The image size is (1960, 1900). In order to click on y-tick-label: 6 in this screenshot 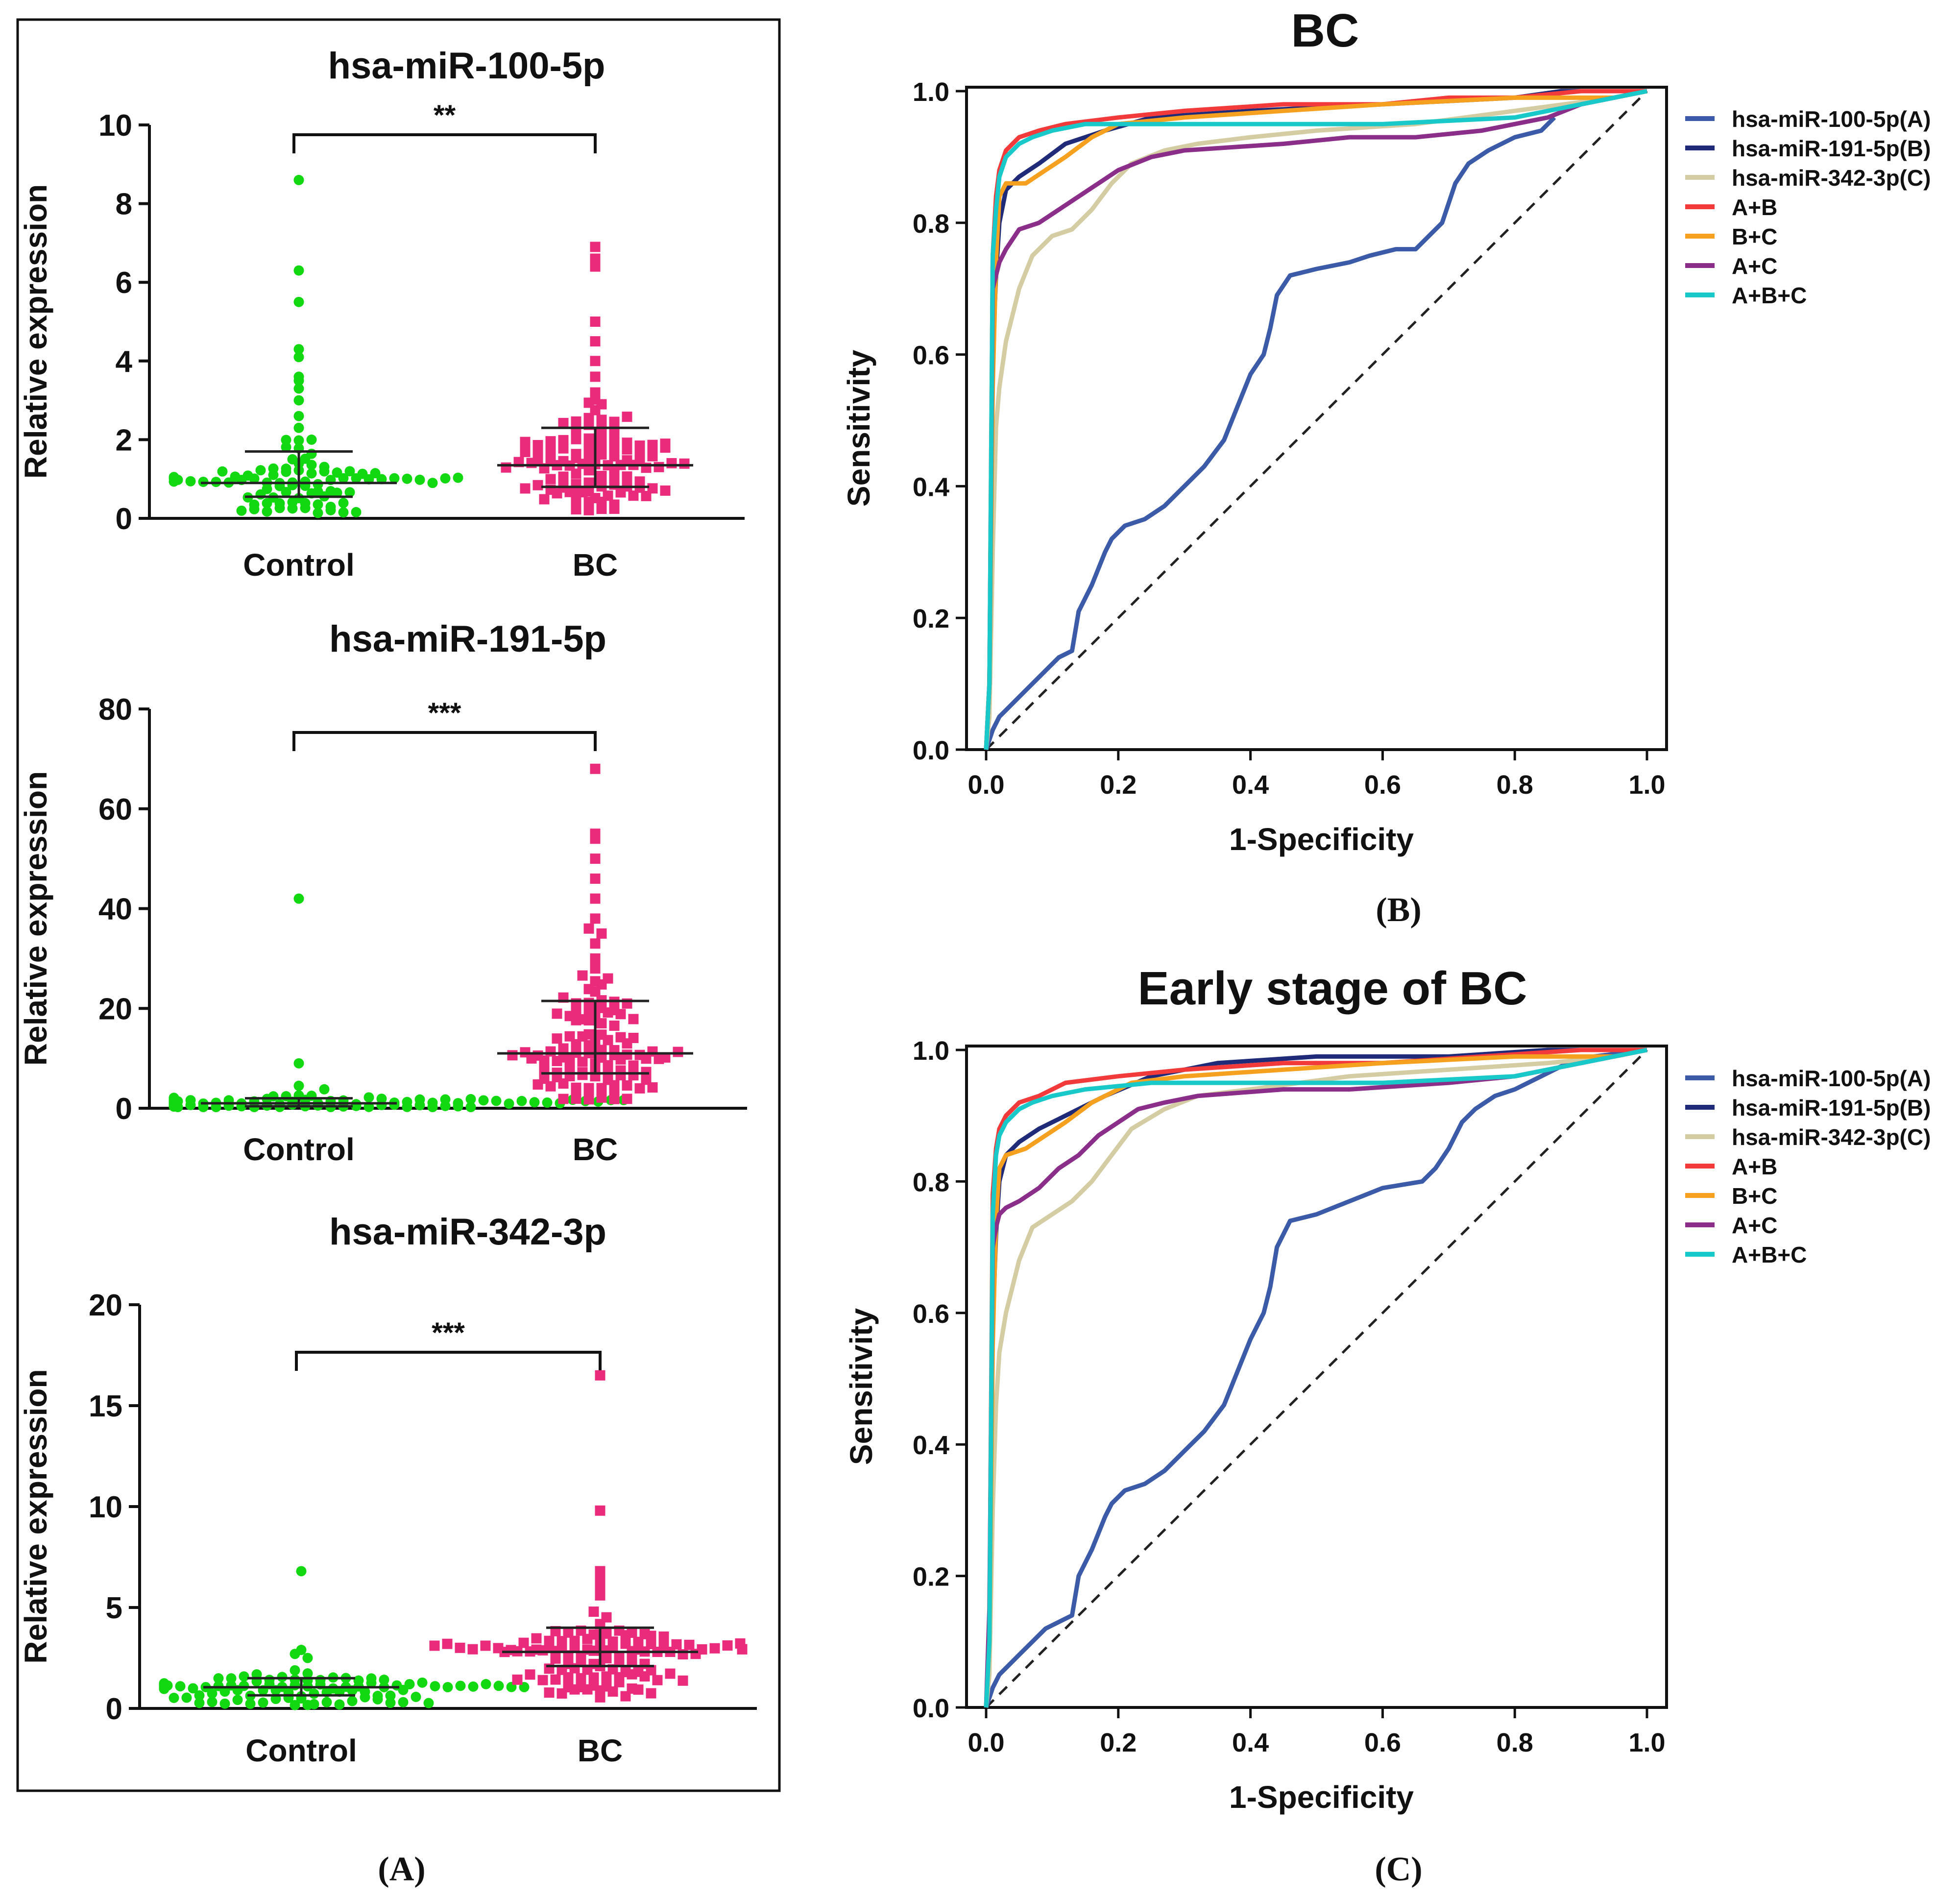, I will do `click(124, 283)`.